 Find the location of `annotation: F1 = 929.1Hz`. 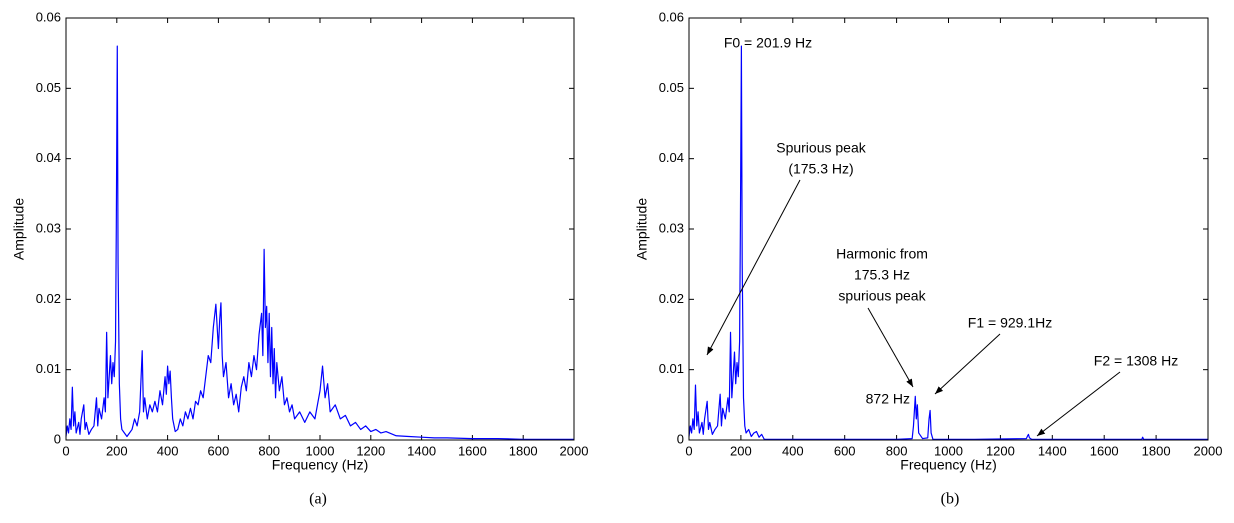

annotation: F1 = 929.1Hz is located at coordinates (1010, 323).